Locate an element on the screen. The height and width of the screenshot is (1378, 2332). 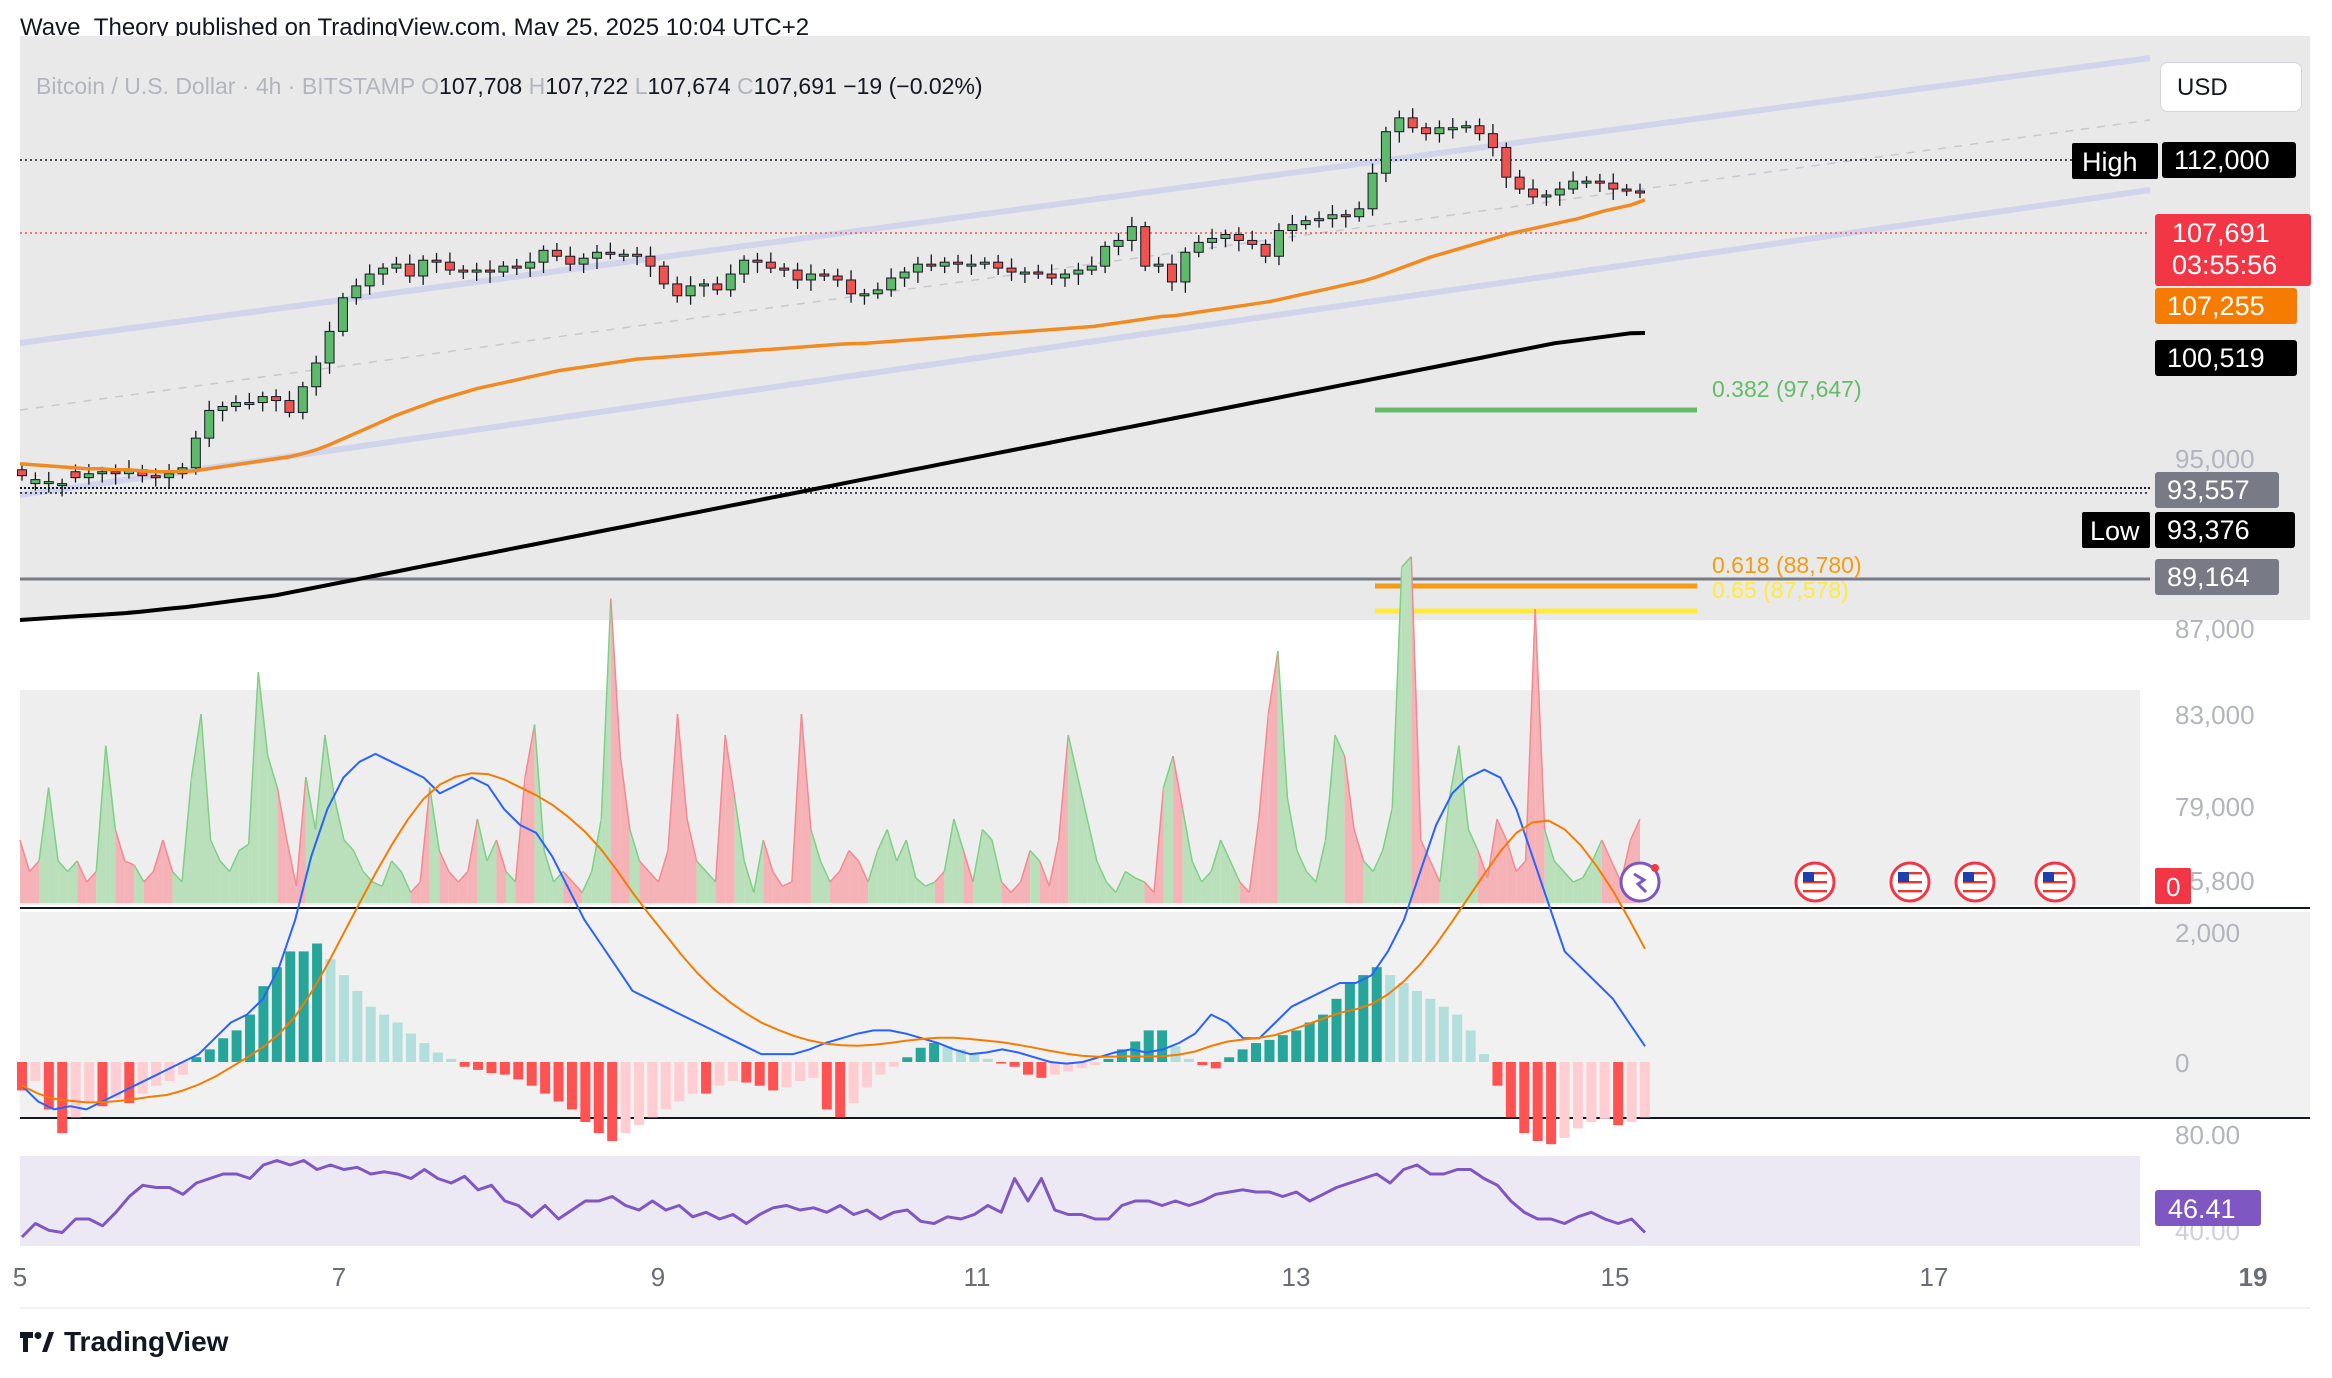
ema200-tag is located at coordinates (2226, 358).